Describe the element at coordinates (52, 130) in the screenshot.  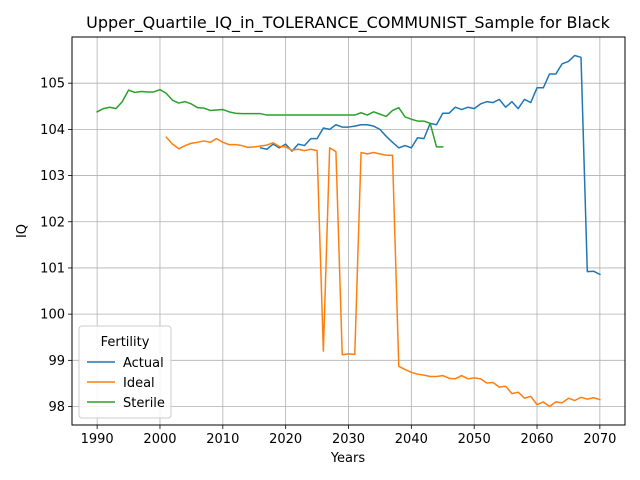
I see `y-tick-label: 104` at that location.